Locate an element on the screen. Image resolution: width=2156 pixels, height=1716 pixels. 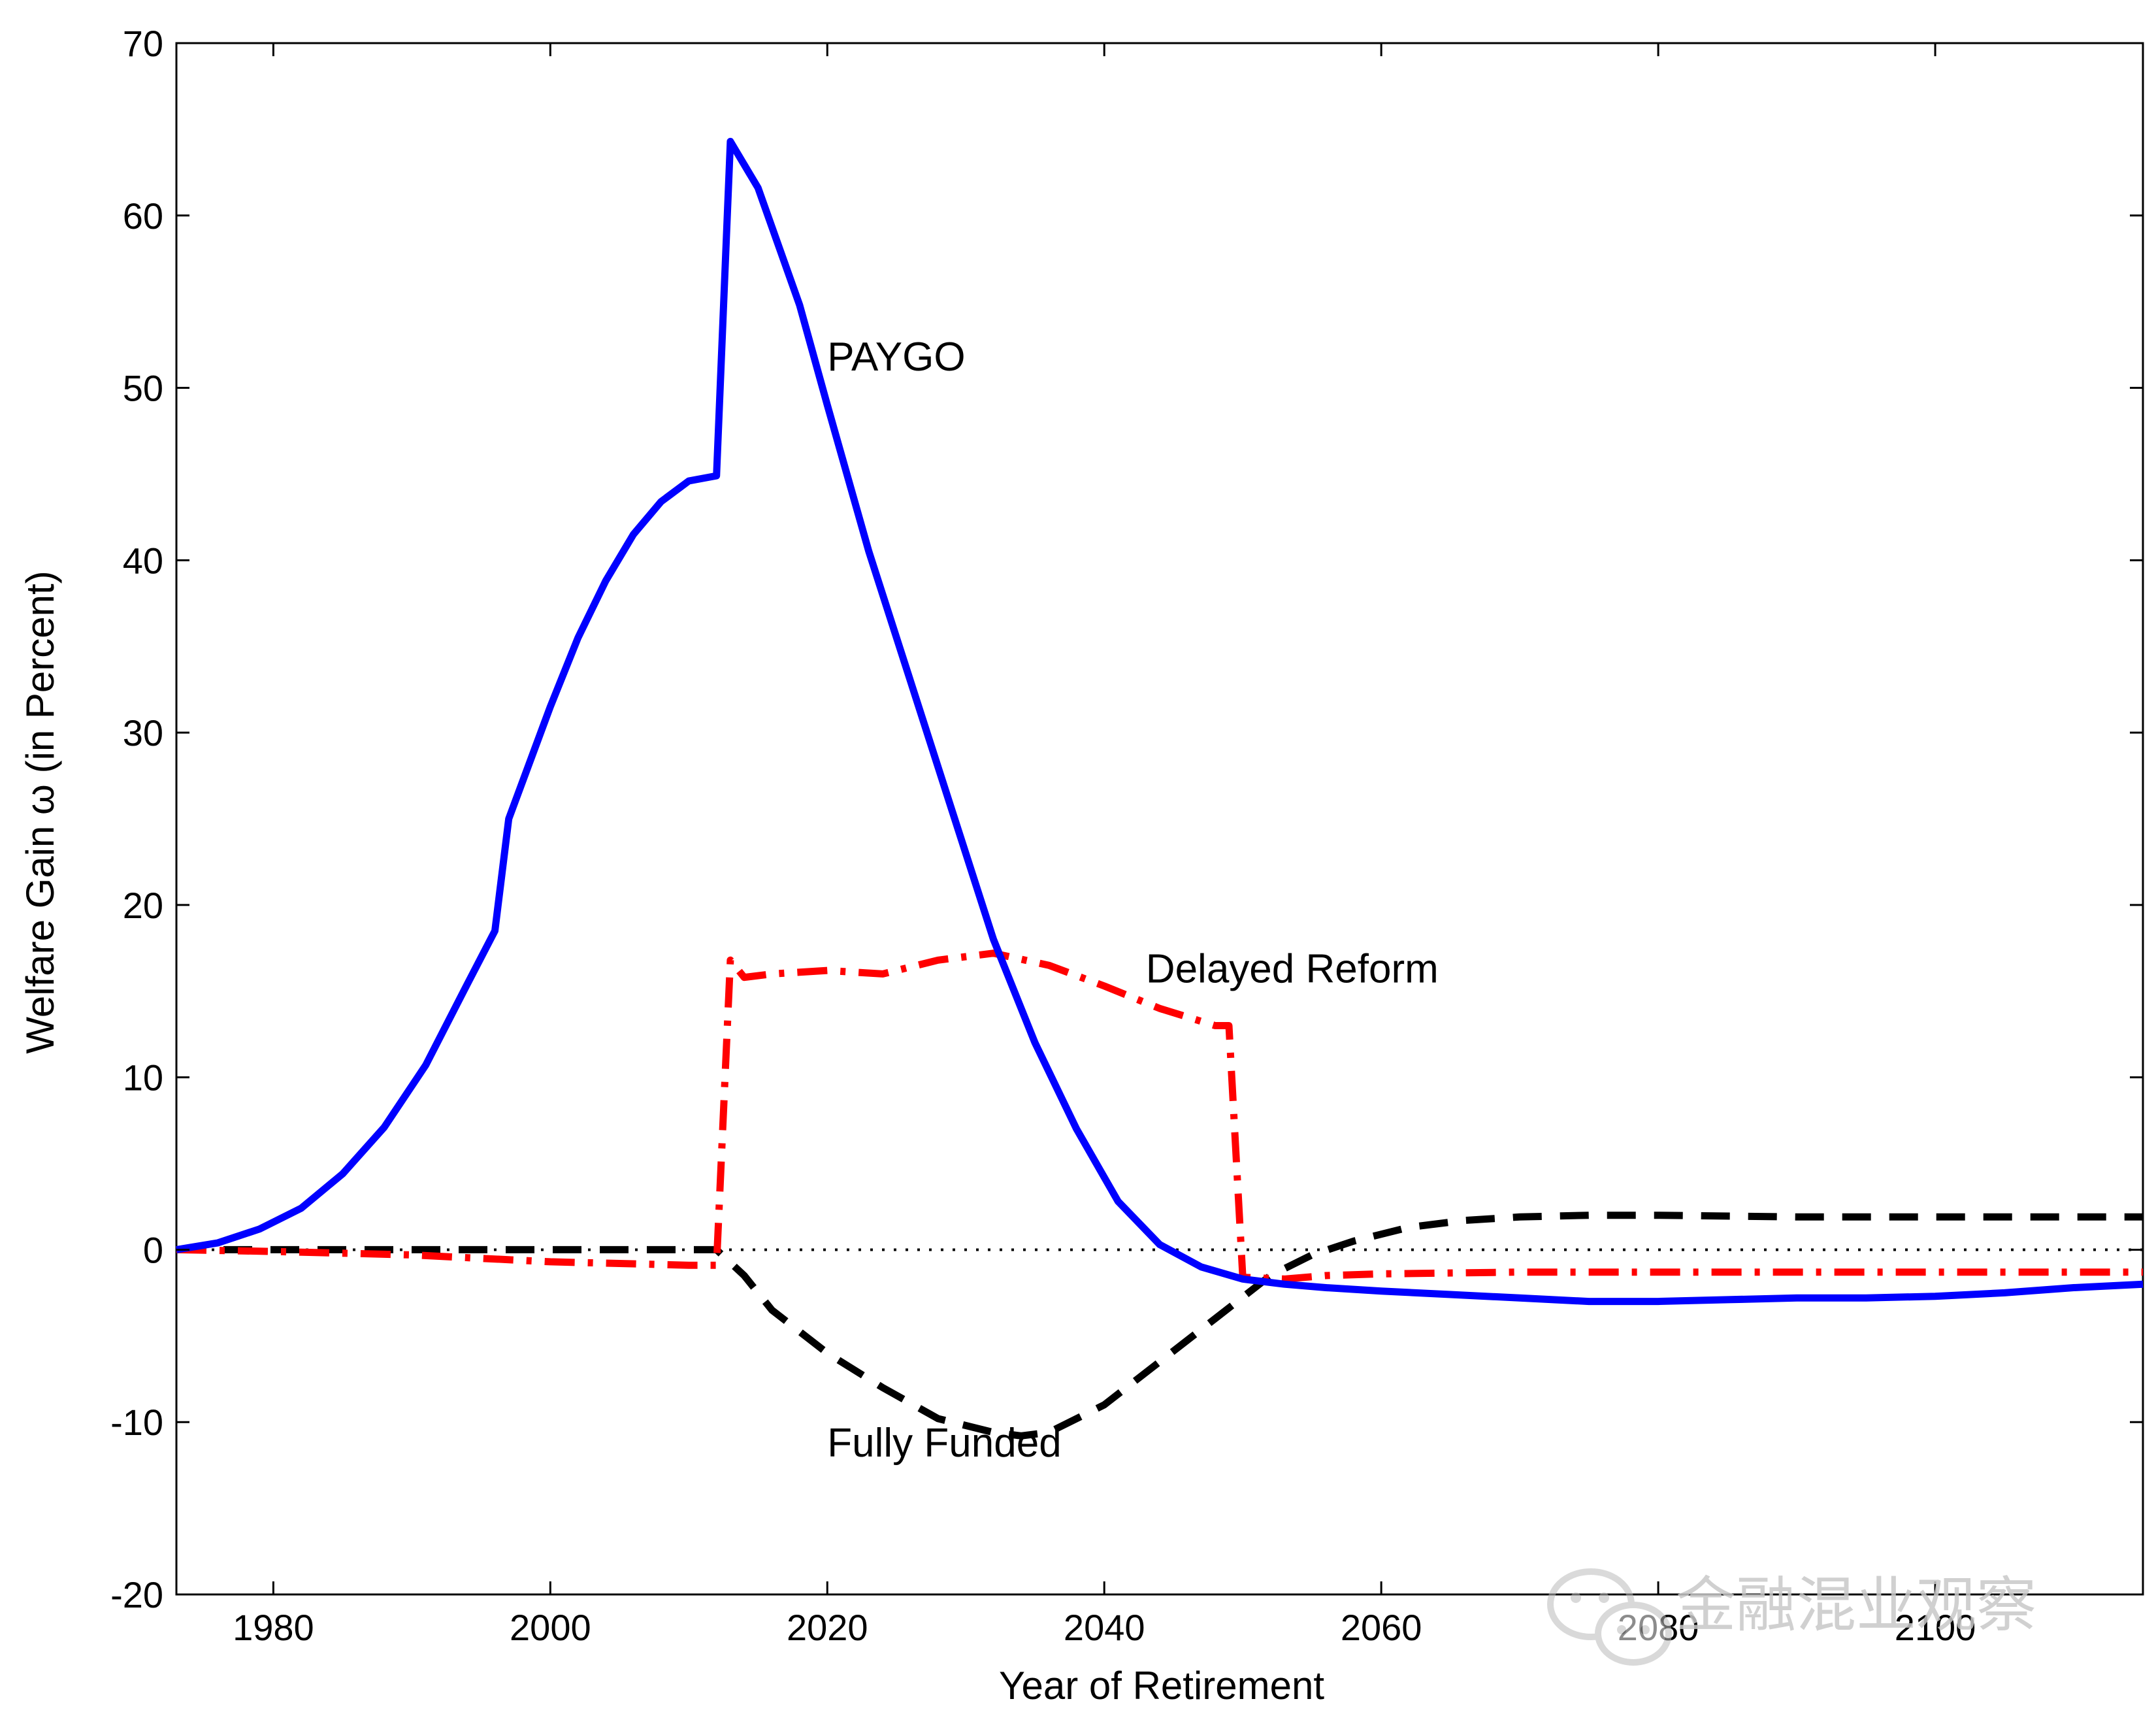
y-tick-label: 20 is located at coordinates (143, 906).